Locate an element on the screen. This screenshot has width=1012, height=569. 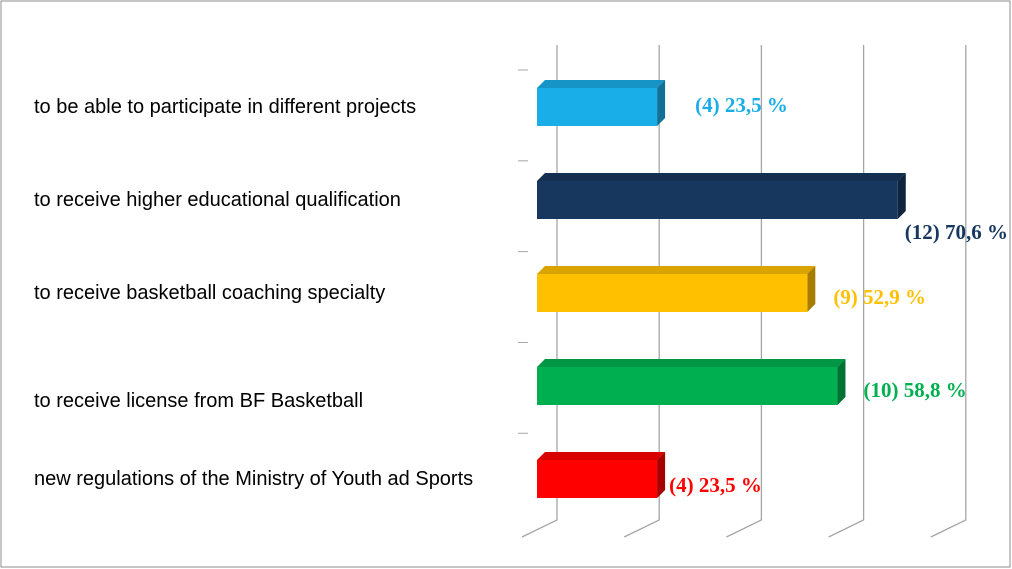
category-label: to receive license from BF Basketball is located at coordinates (199, 401).